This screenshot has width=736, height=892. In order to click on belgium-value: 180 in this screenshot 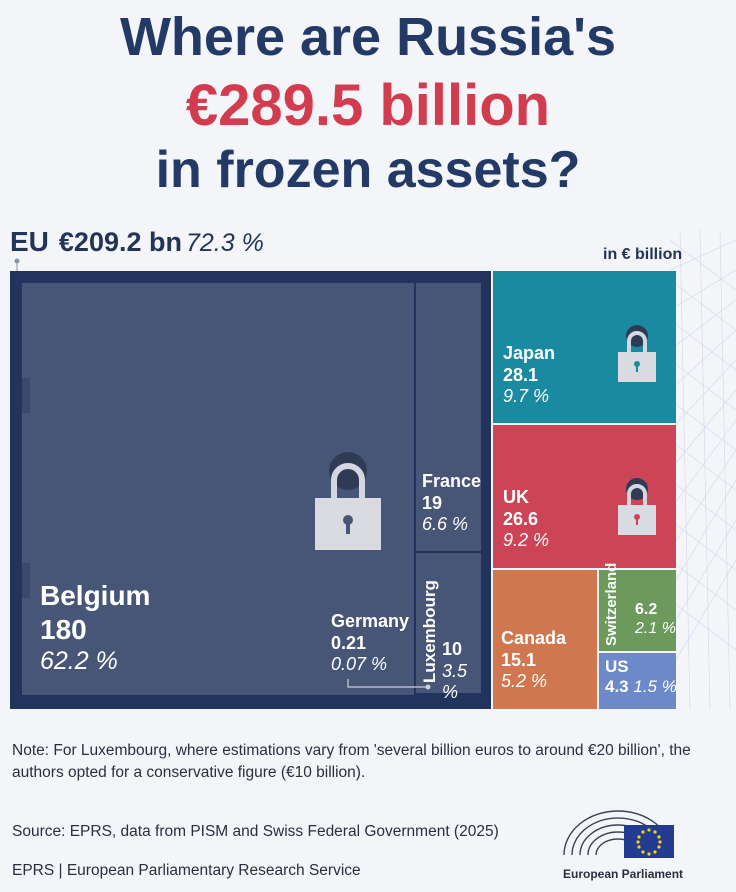, I will do `click(63, 629)`.